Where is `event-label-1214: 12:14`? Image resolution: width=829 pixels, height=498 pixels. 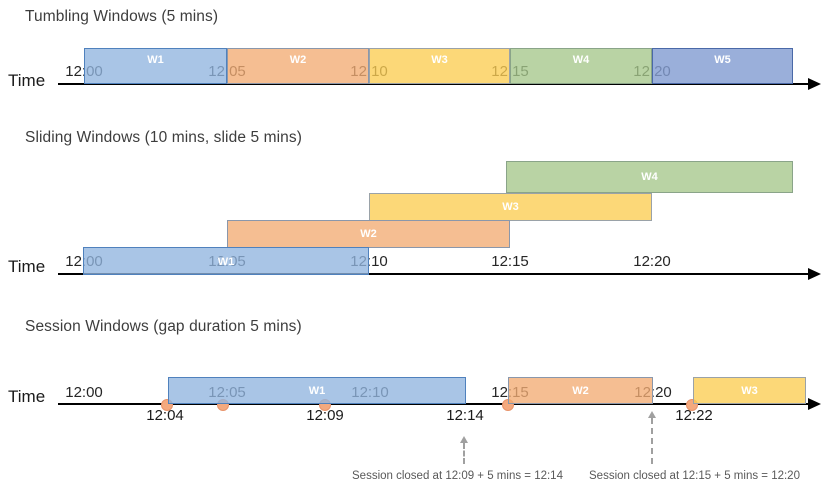
event-label-1214: 12:14 is located at coordinates (465, 415).